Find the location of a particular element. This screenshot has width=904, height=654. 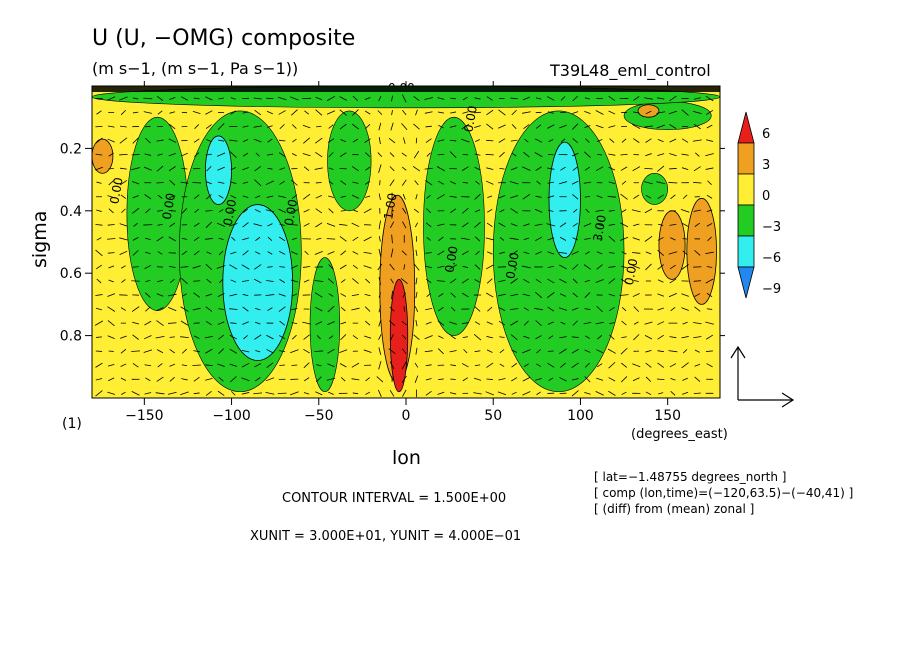

region--6 is located at coordinates (258, 282).